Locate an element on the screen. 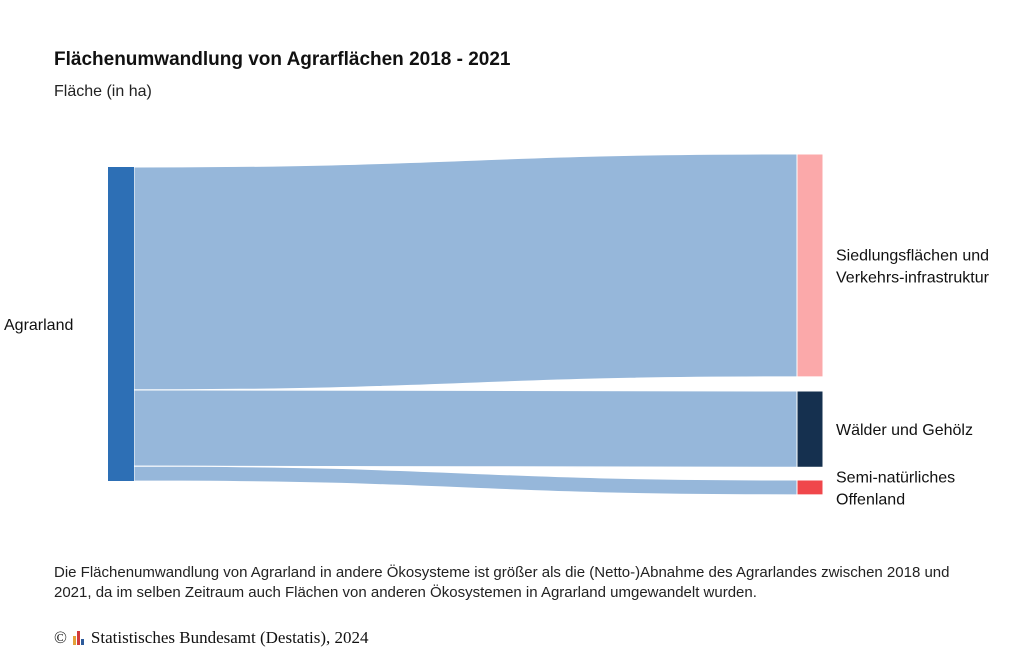 The image size is (1024, 667). node-label-wald: Wälder und Gehölz is located at coordinates (904, 430).